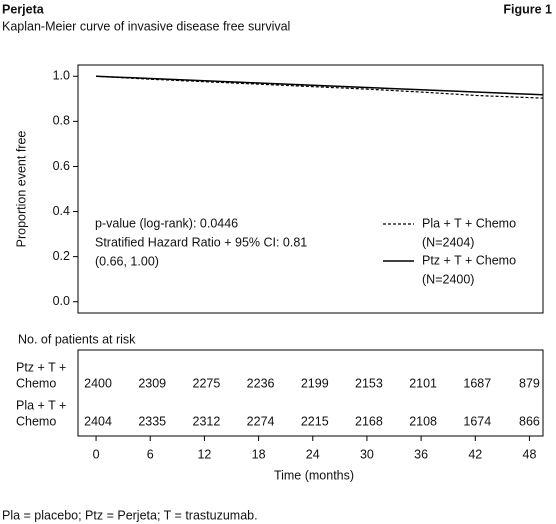  I want to click on x-tick-label: 24, so click(313, 454).